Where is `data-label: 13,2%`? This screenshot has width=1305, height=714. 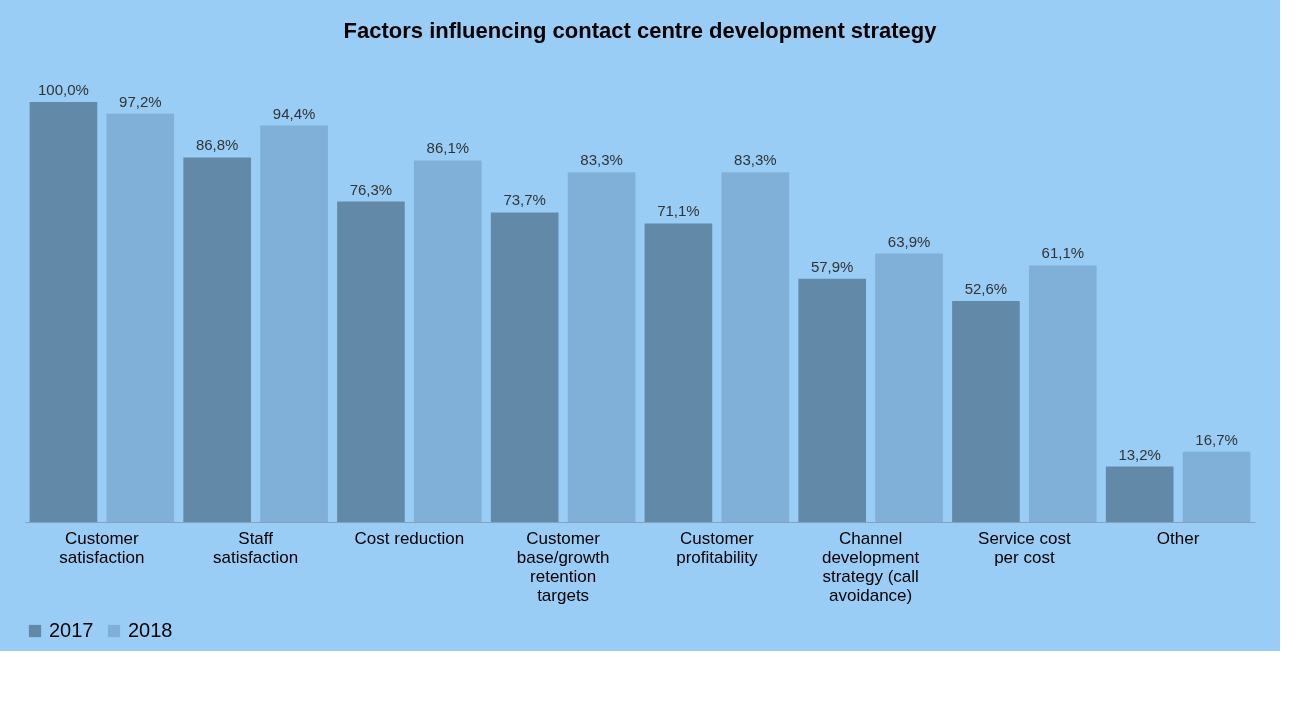
data-label: 13,2% is located at coordinates (1139, 454).